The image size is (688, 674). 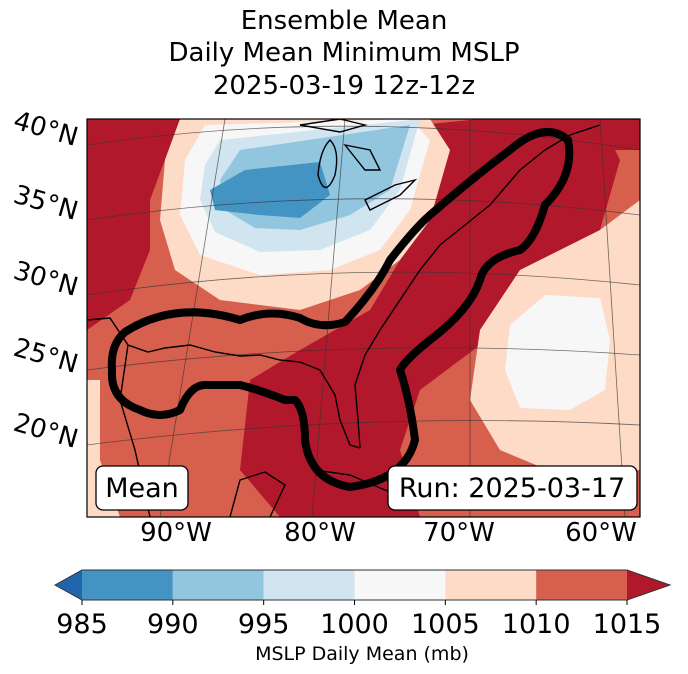 I want to click on coastline-east, so click(x=490, y=227).